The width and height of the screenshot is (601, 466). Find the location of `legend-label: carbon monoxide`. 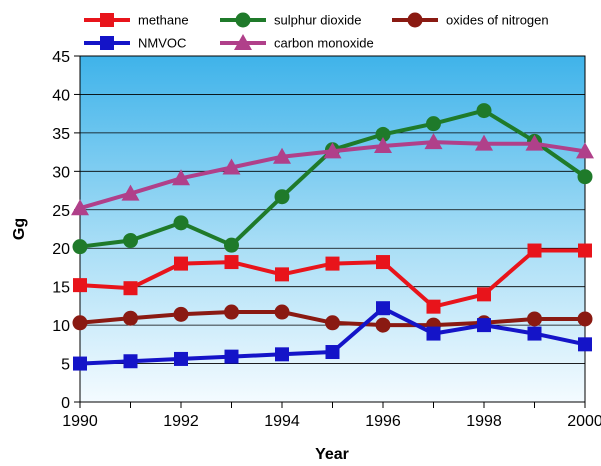

legend-label: carbon monoxide is located at coordinates (324, 43).